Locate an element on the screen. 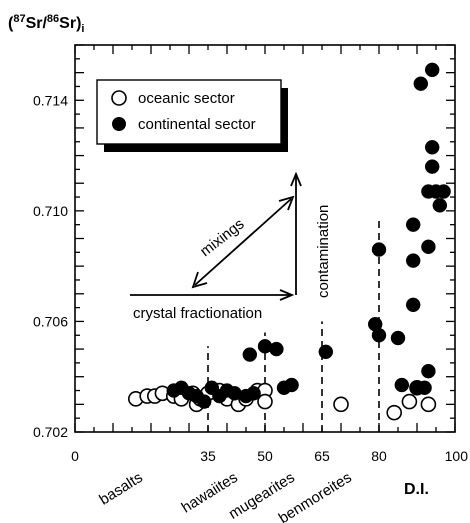  mixings-arrow is located at coordinates (243, 242).